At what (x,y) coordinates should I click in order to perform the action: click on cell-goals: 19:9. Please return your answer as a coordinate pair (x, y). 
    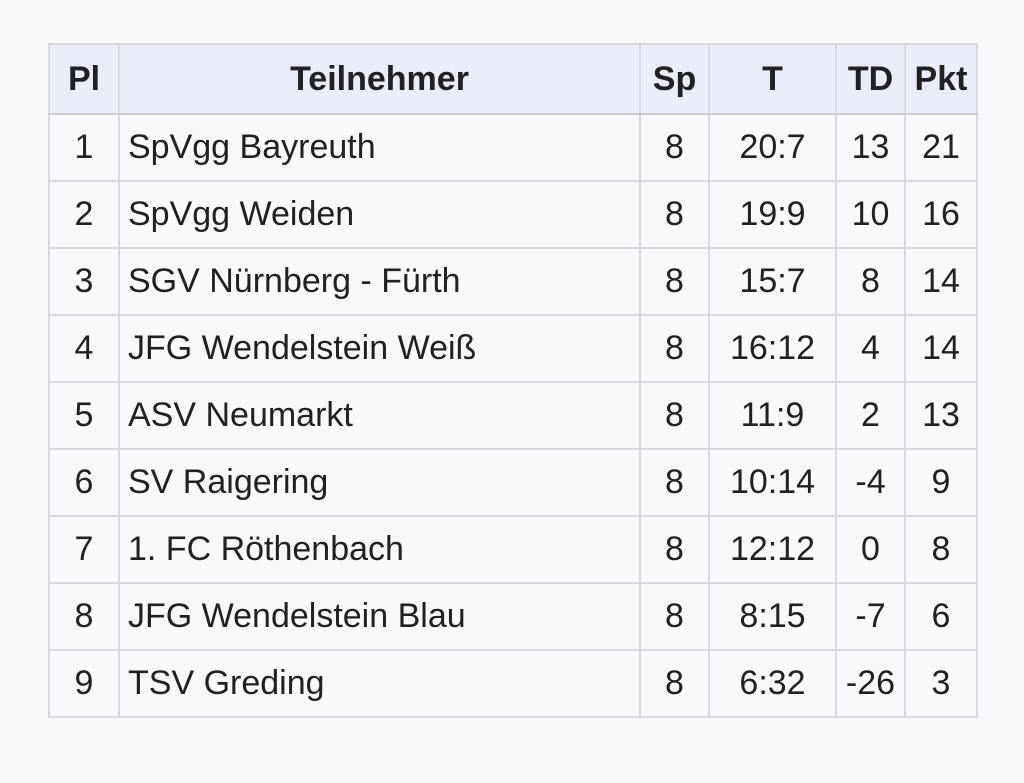
    Looking at the image, I should click on (772, 214).